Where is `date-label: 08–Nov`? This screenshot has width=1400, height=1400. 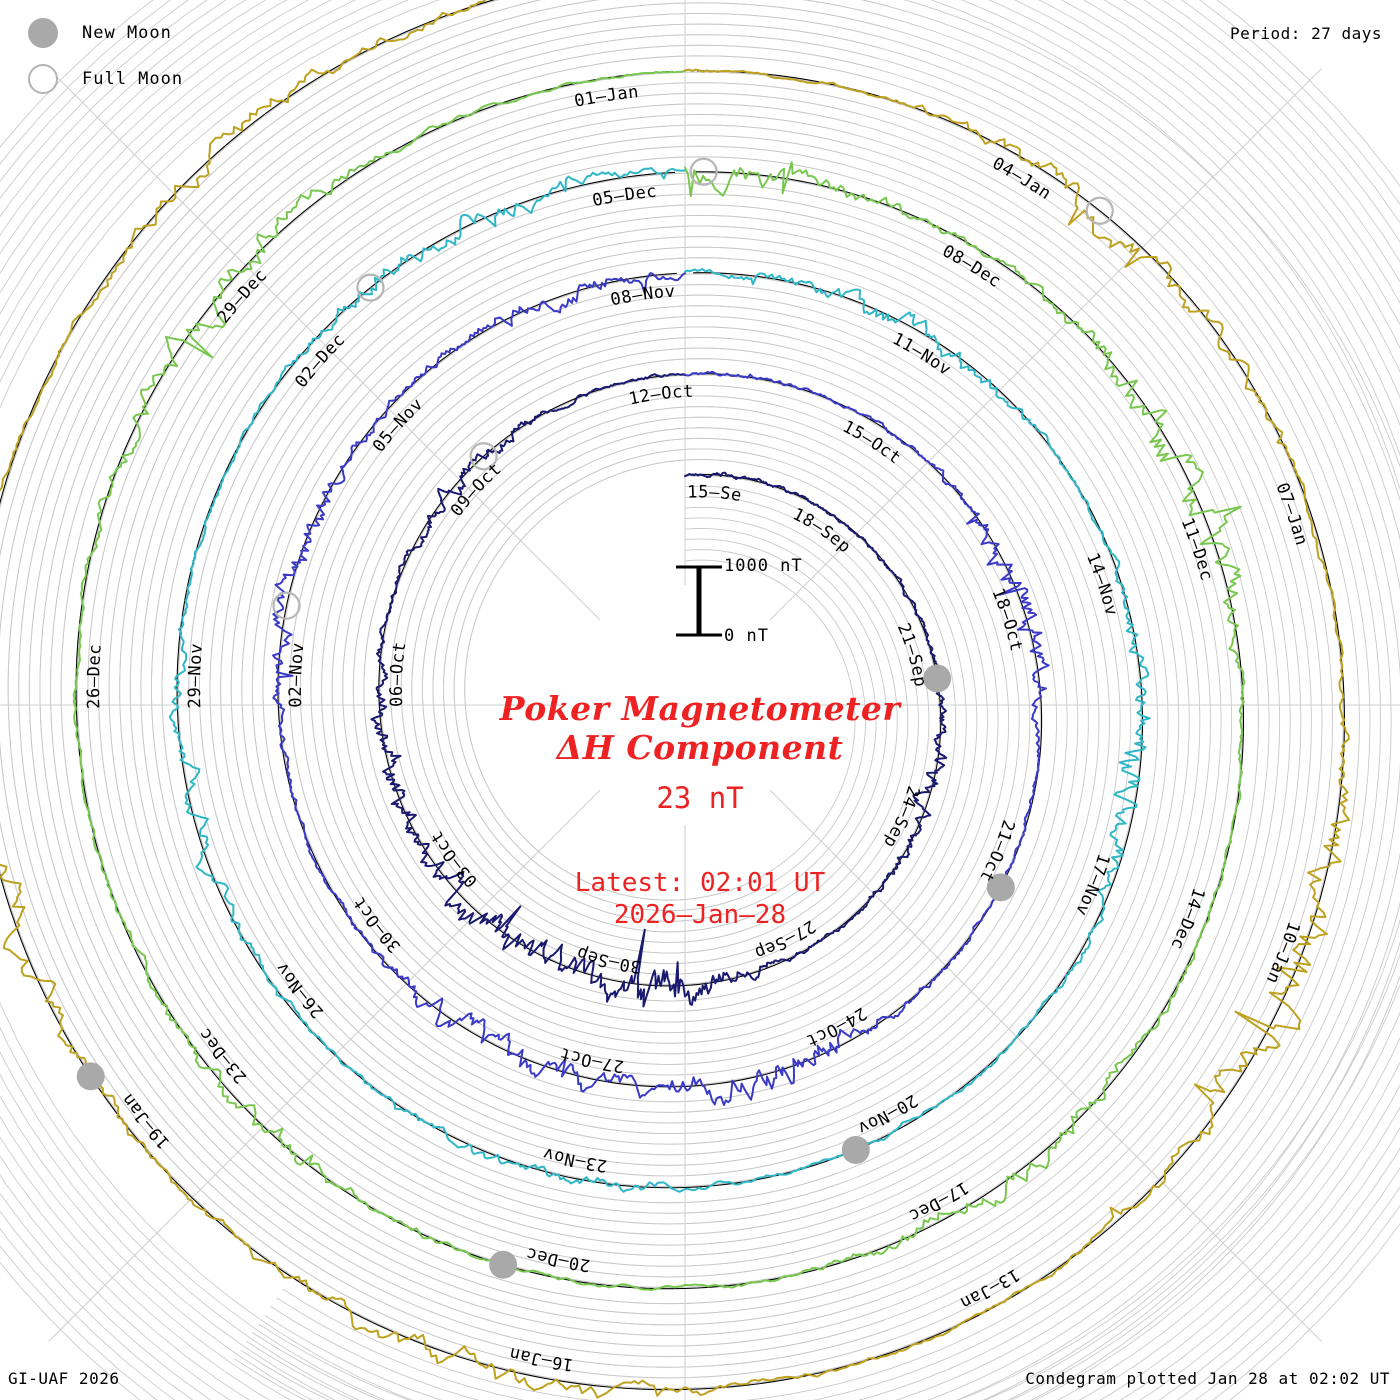
date-label: 08–Nov is located at coordinates (642, 296).